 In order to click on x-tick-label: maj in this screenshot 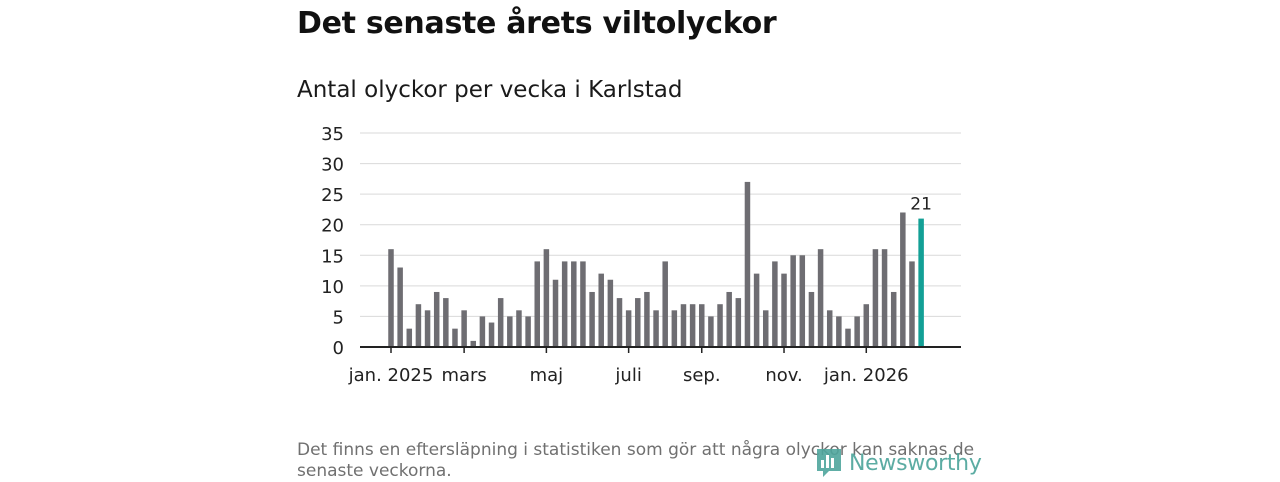, I will do `click(547, 375)`.